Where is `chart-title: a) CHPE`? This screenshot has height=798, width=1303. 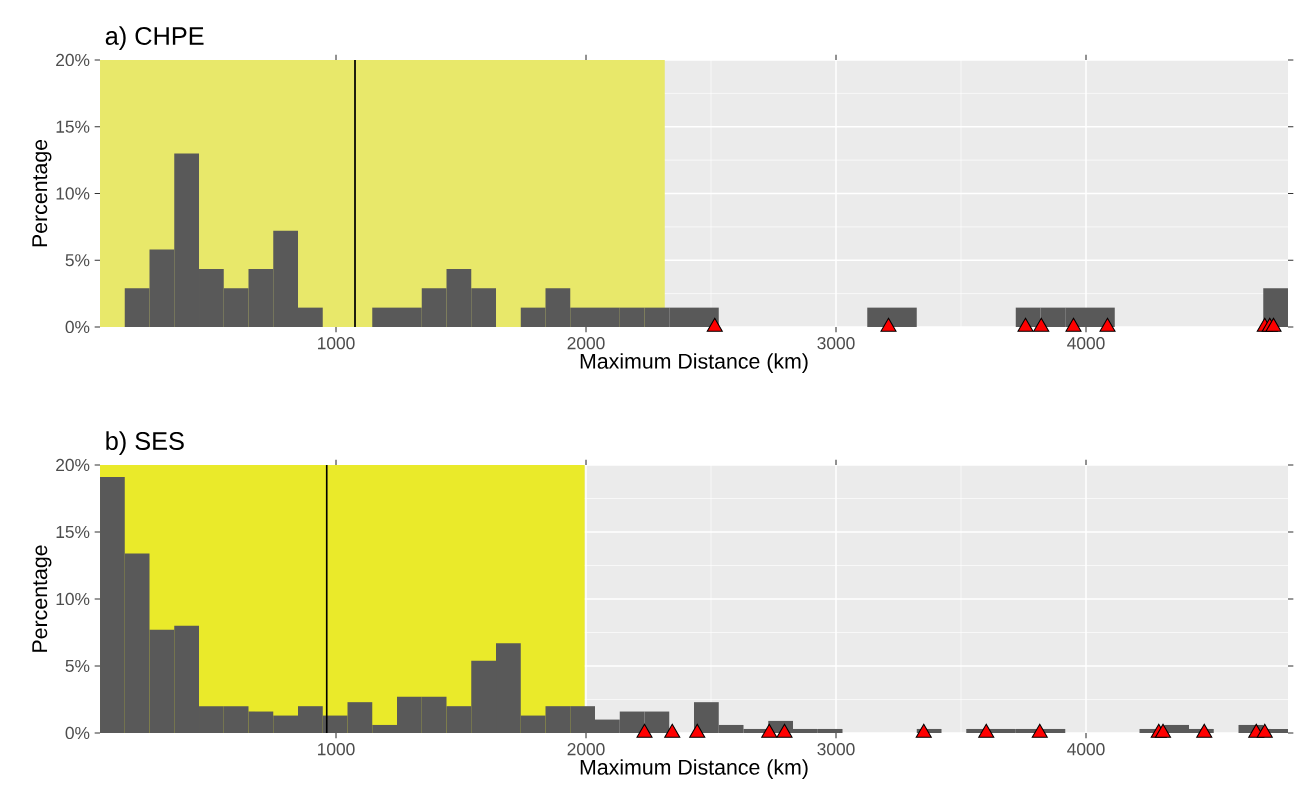 chart-title: a) CHPE is located at coordinates (154, 38).